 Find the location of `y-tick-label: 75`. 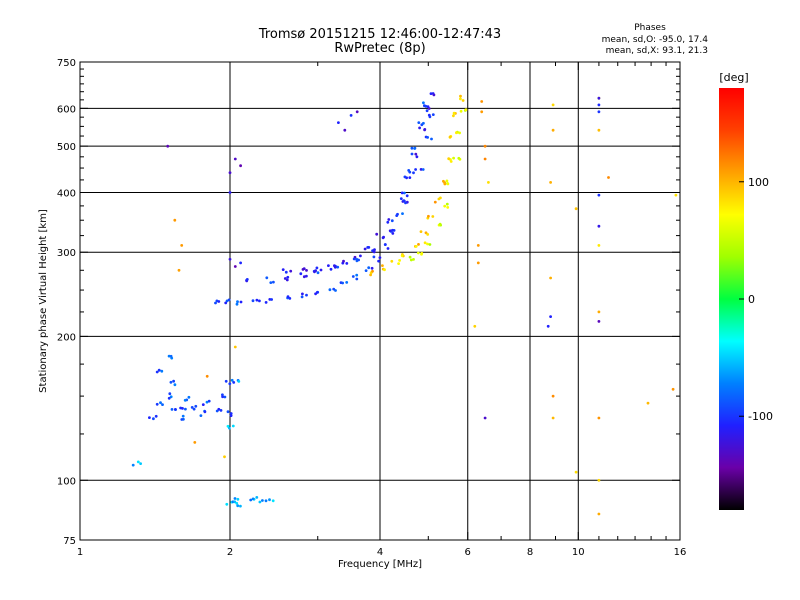

y-tick-label: 75 is located at coordinates (69, 541).